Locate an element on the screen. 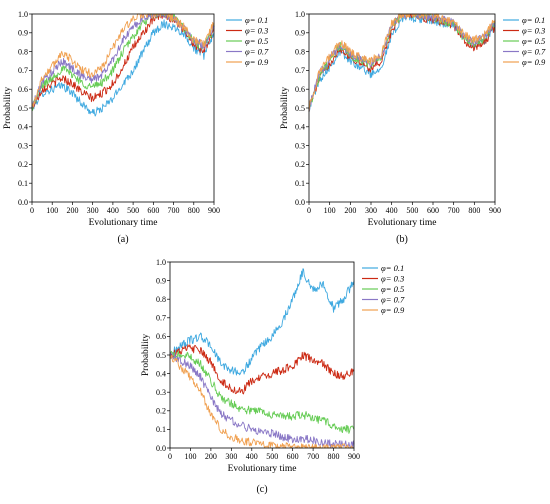  panel-label: (c) is located at coordinates (261, 489).